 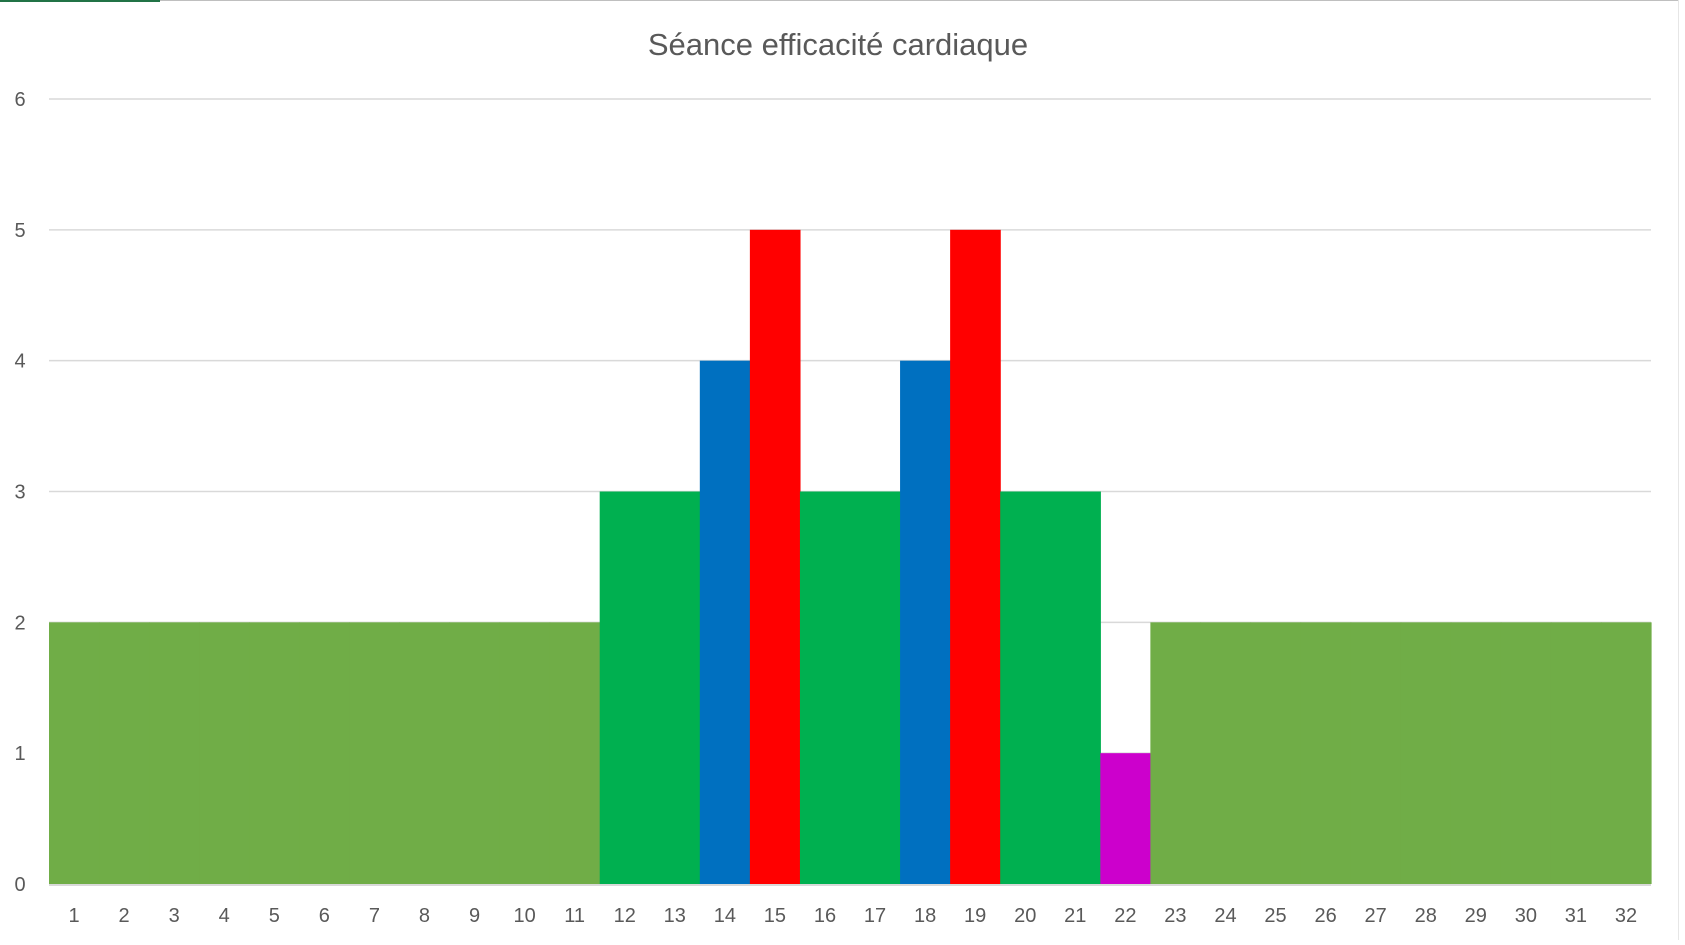 What do you see at coordinates (975, 916) in the screenshot?
I see `x-tick-label: 19` at bounding box center [975, 916].